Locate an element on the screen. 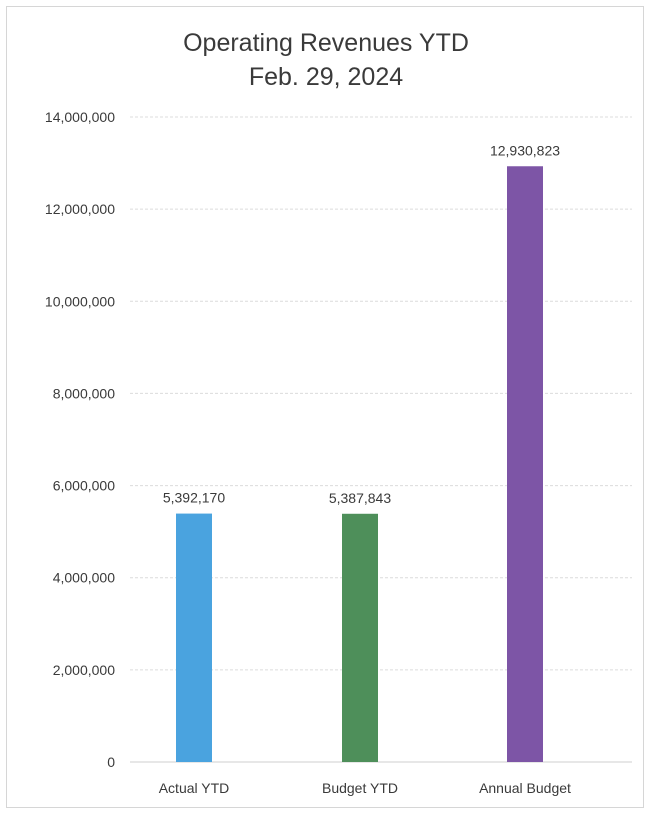 Image resolution: width=652 pixels, height=816 pixels. x-category-label: Actual YTD is located at coordinates (194, 788).